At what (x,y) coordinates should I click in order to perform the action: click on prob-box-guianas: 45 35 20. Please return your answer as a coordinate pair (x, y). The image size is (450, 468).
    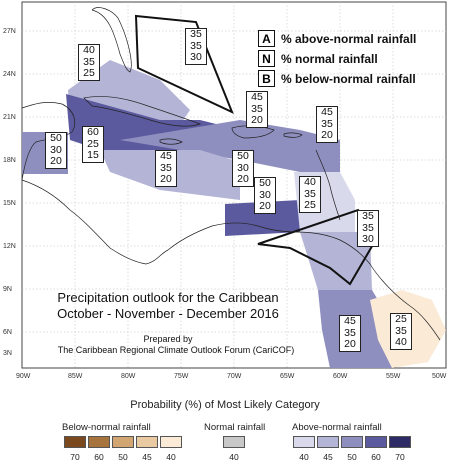
    Looking at the image, I should click on (350, 333).